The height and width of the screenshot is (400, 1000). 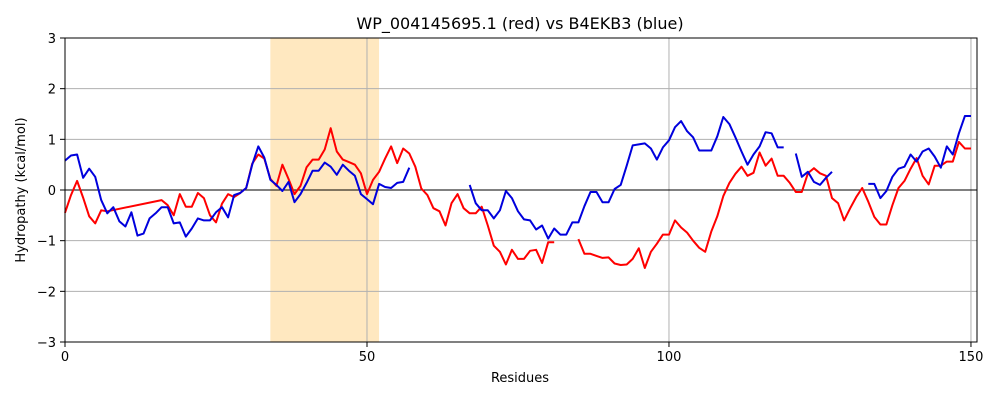 I want to click on x-tick-label: 100, so click(x=669, y=357).